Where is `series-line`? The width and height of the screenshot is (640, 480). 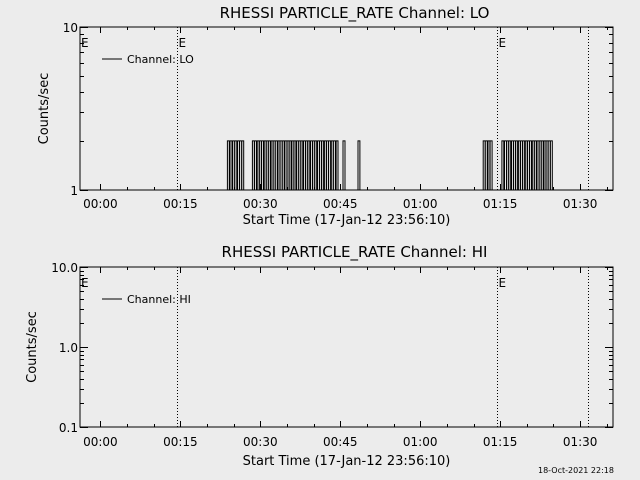 series-line is located at coordinates (390, 165).